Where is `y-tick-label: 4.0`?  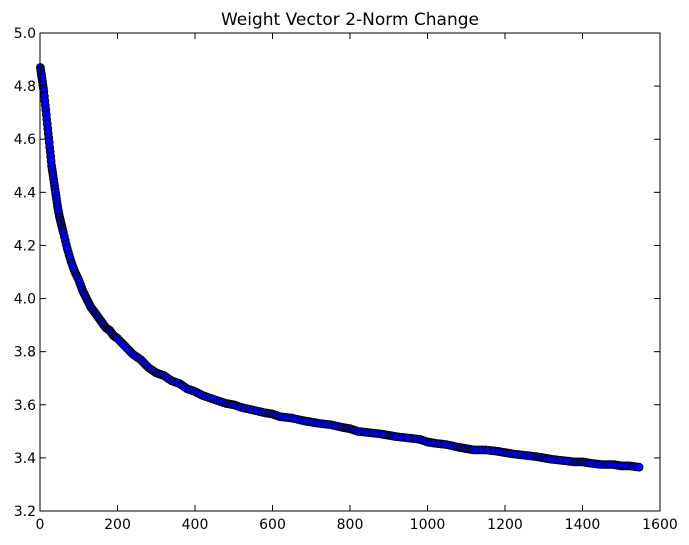 y-tick-label: 4.0 is located at coordinates (25, 300).